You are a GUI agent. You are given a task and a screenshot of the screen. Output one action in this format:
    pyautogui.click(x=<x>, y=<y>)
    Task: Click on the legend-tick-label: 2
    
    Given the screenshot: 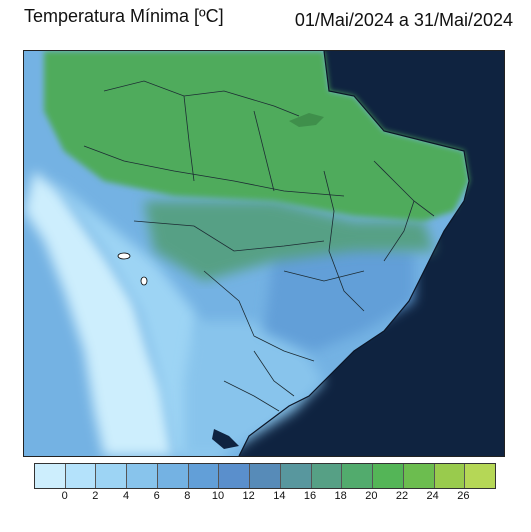 What is the action you would take?
    pyautogui.click(x=95, y=496)
    